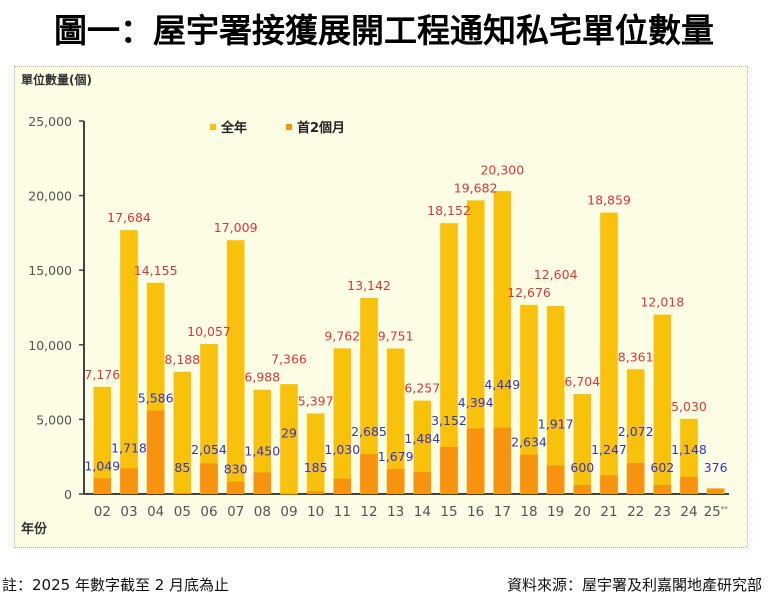  What do you see at coordinates (316, 400) in the screenshot?
I see `data-label-full-year: 5,397` at bounding box center [316, 400].